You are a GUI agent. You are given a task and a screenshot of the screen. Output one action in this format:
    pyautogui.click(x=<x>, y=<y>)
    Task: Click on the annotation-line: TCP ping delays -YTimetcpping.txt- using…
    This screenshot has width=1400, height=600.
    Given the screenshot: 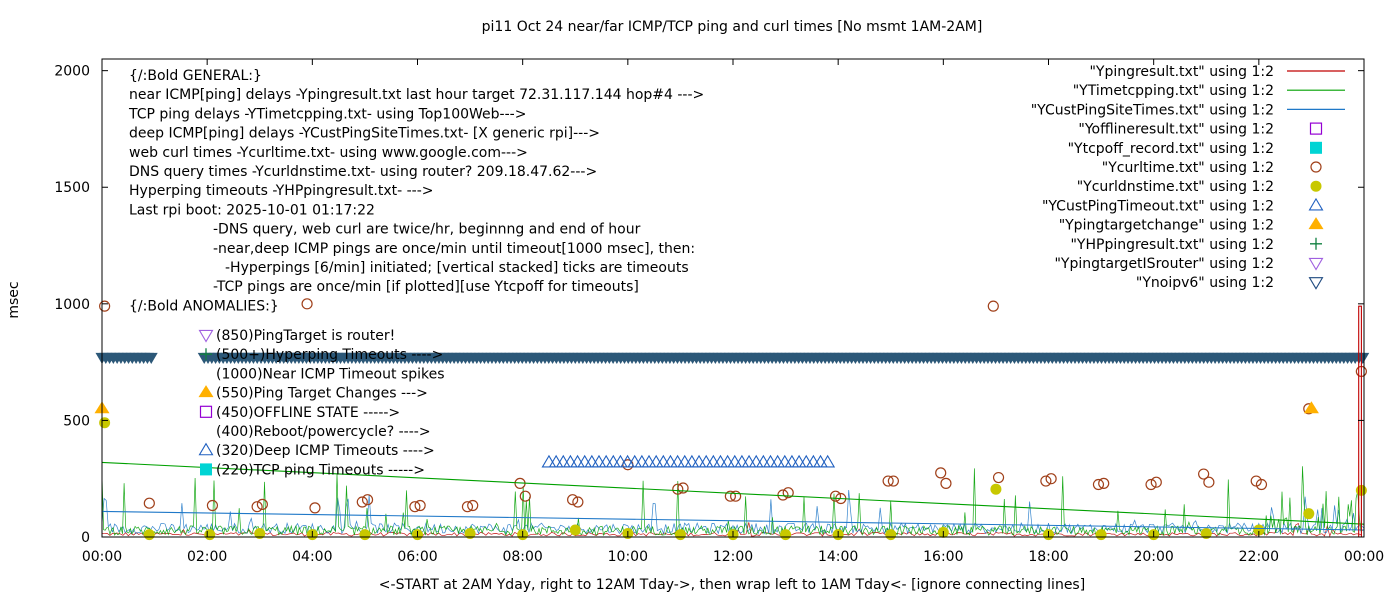 What is the action you would take?
    pyautogui.click(x=327, y=114)
    